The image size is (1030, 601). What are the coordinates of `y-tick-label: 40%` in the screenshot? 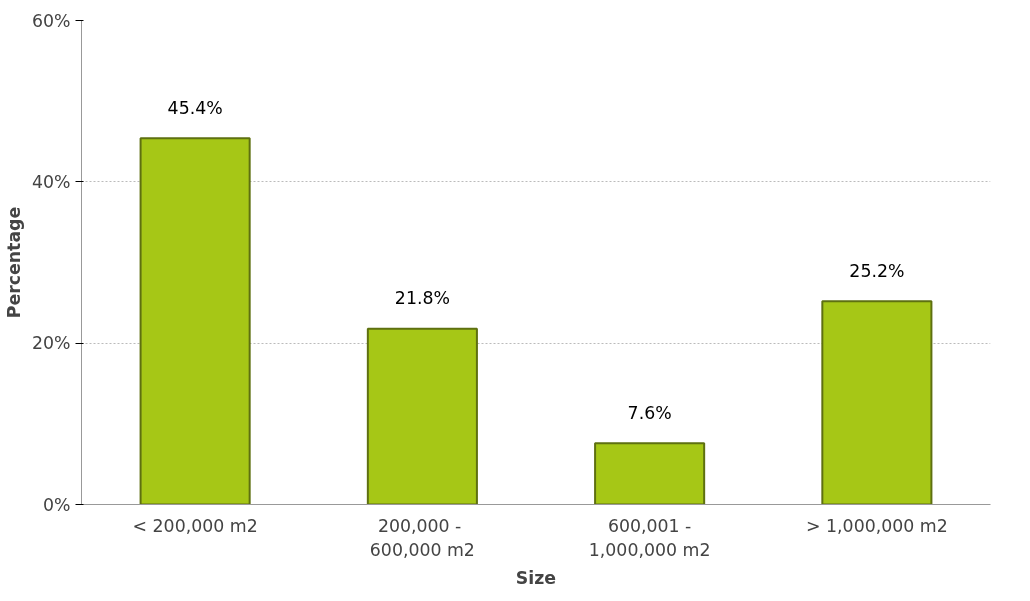 It's located at (51, 181).